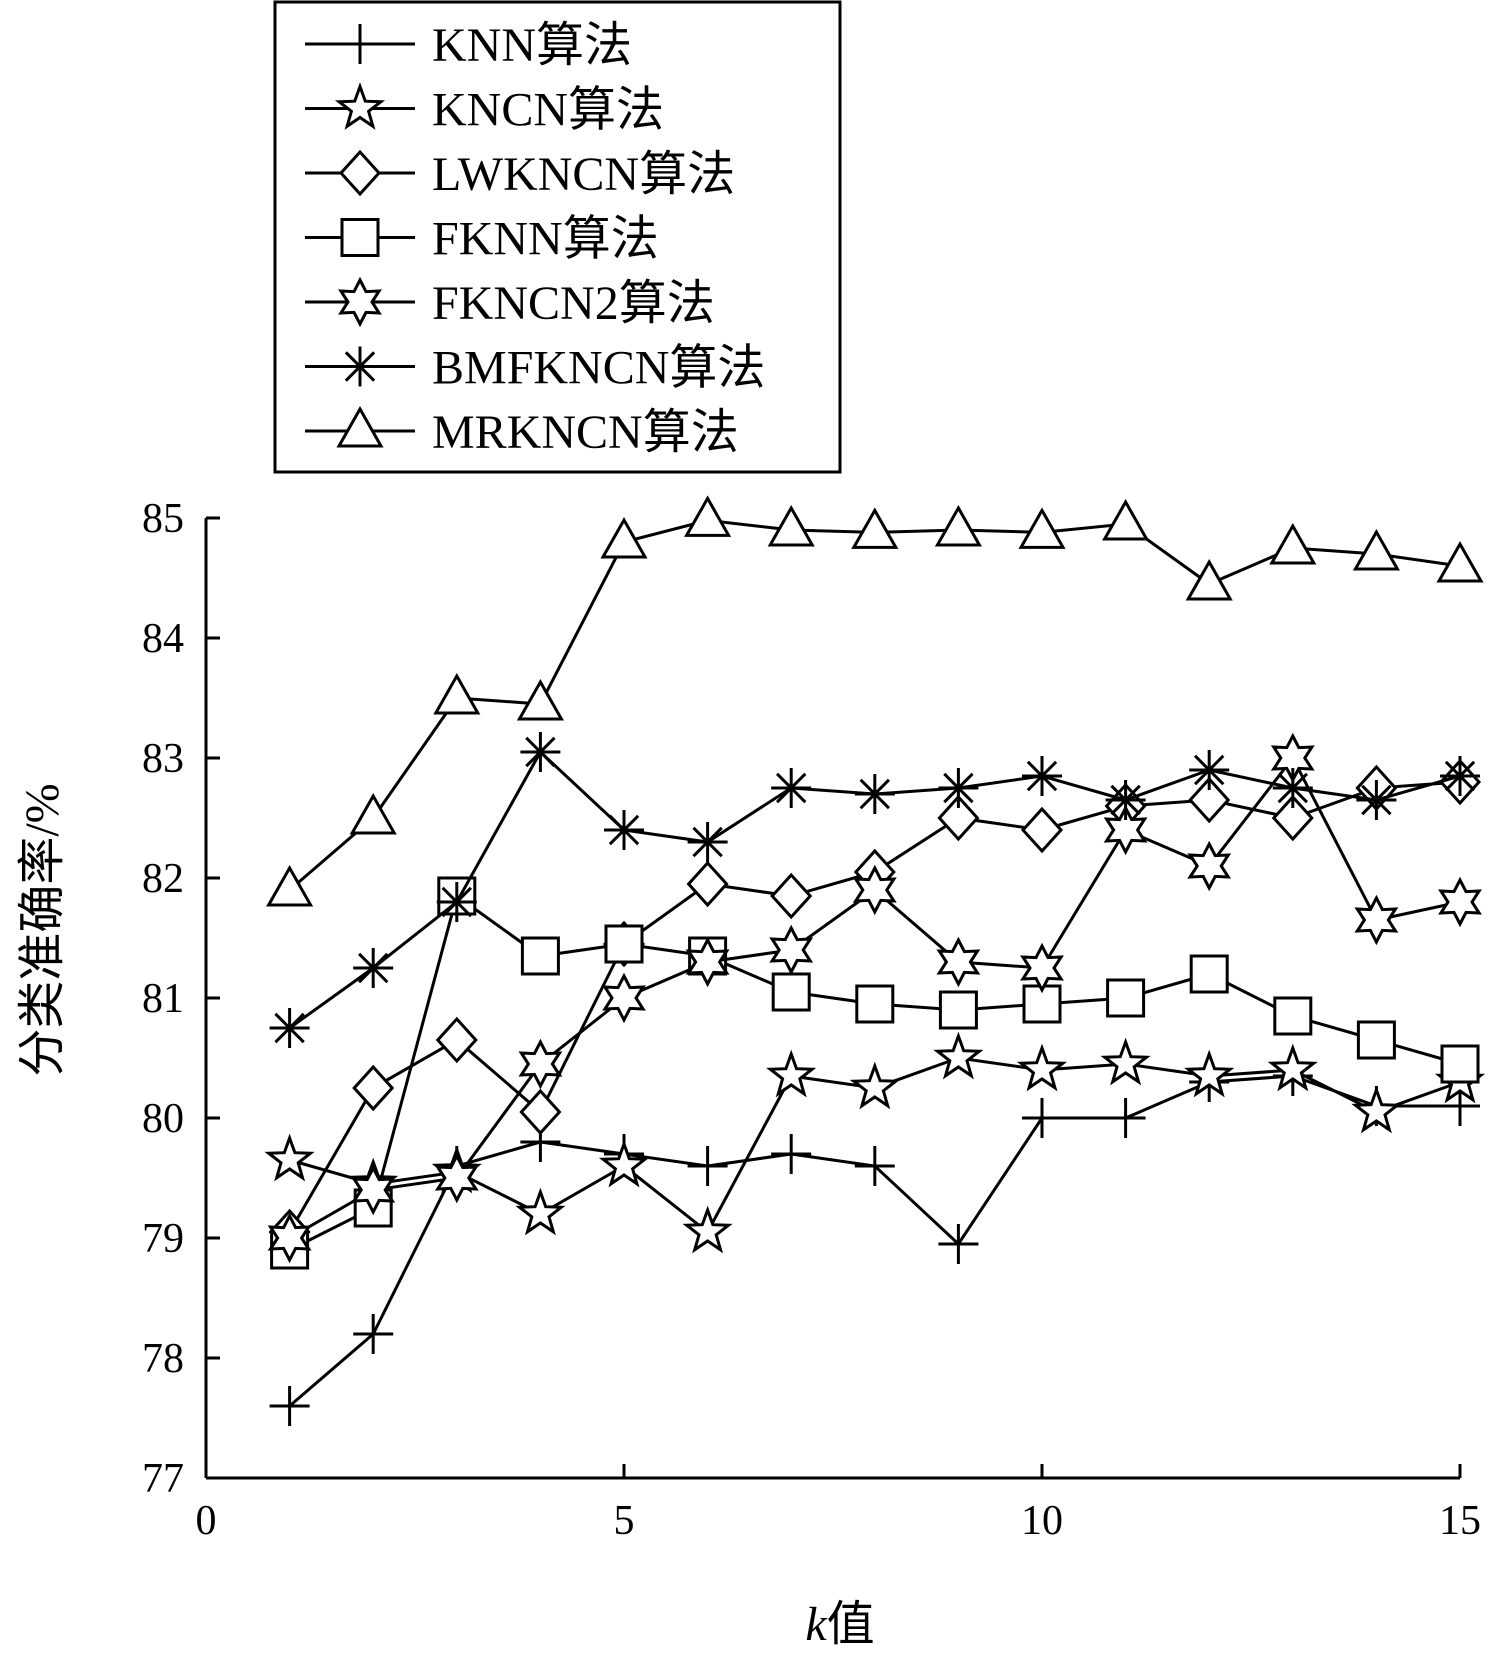  Describe the element at coordinates (532, 45) in the screenshot. I see `legend-label: KNN算法` at that location.